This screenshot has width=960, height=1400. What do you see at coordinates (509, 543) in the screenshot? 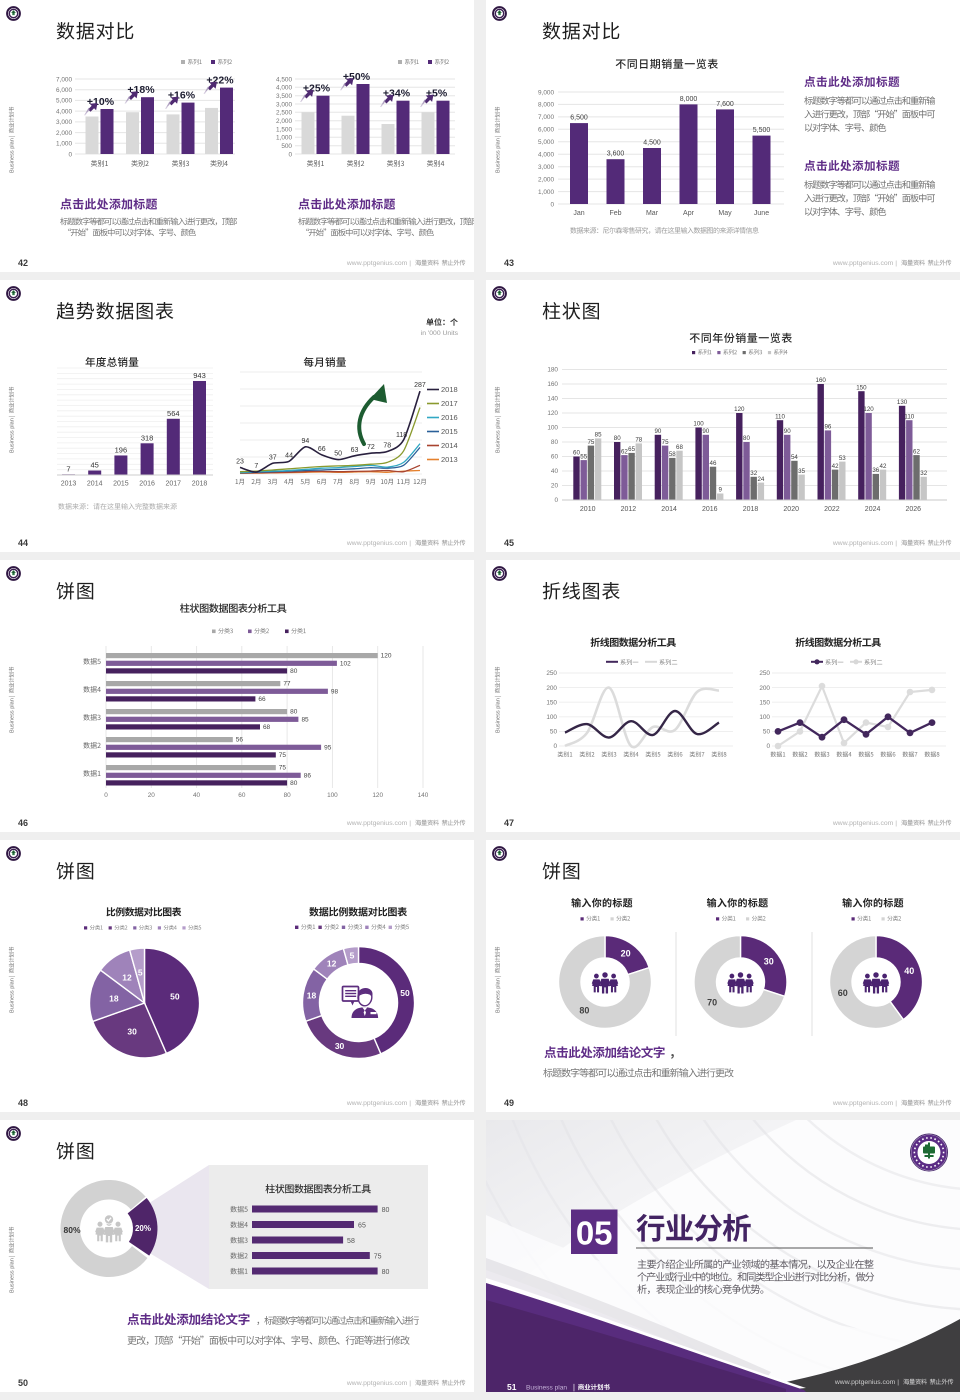
I see `svg-text: 45` at bounding box center [509, 543].